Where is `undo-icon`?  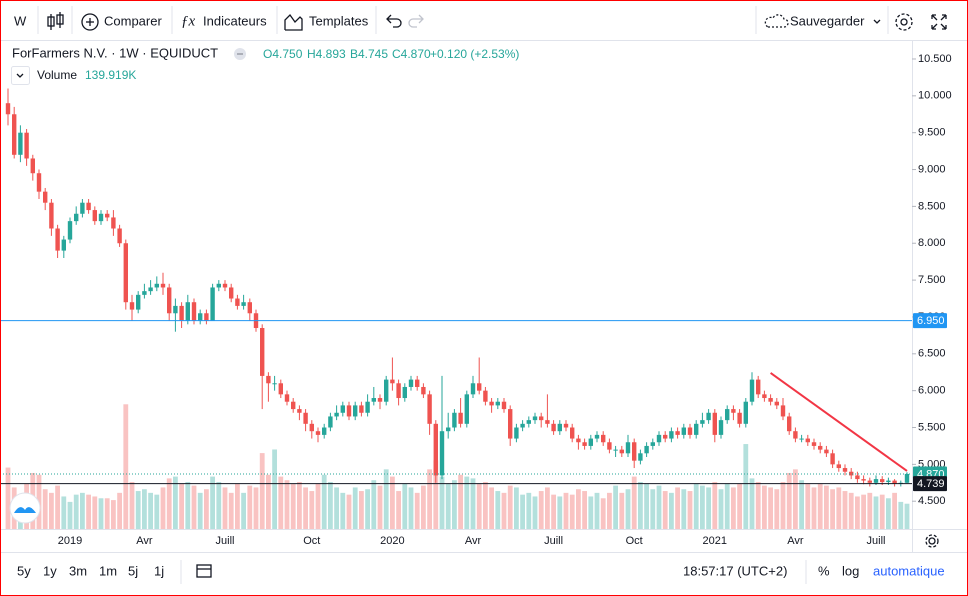
undo-icon is located at coordinates (394, 21).